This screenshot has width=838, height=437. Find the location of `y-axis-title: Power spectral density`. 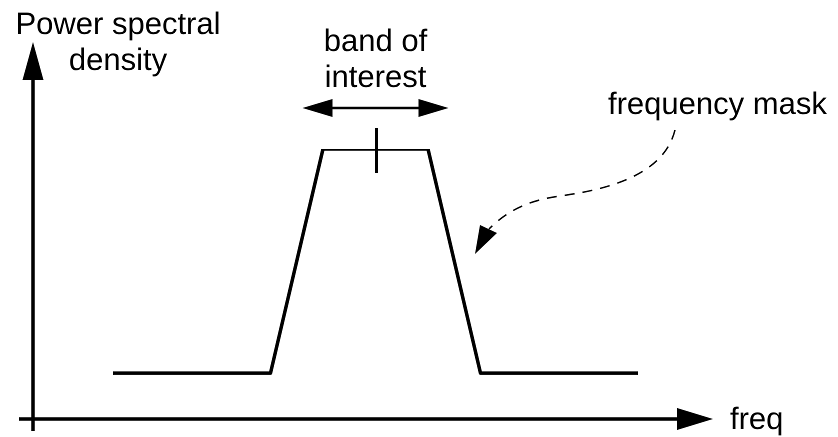

y-axis-title: Power spectral density is located at coordinates (118, 42).